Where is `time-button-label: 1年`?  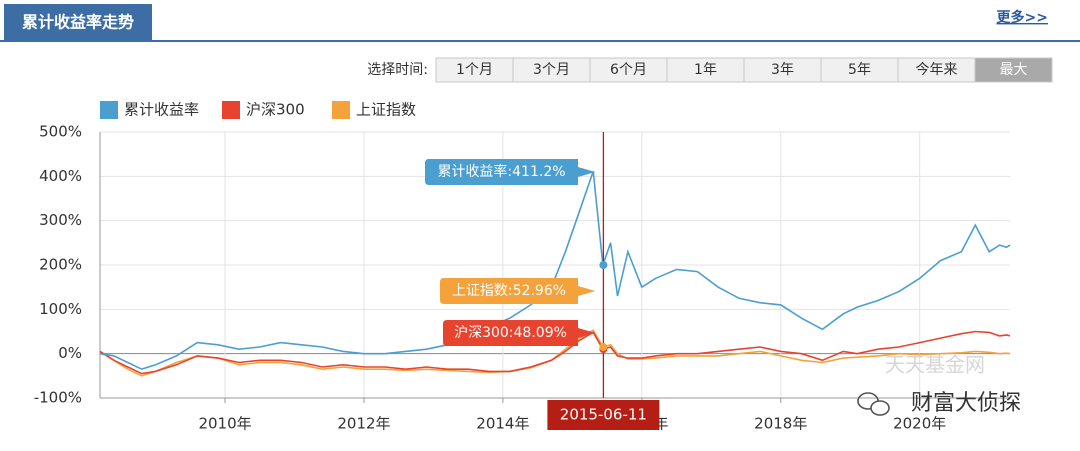 time-button-label: 1年 is located at coordinates (705, 70).